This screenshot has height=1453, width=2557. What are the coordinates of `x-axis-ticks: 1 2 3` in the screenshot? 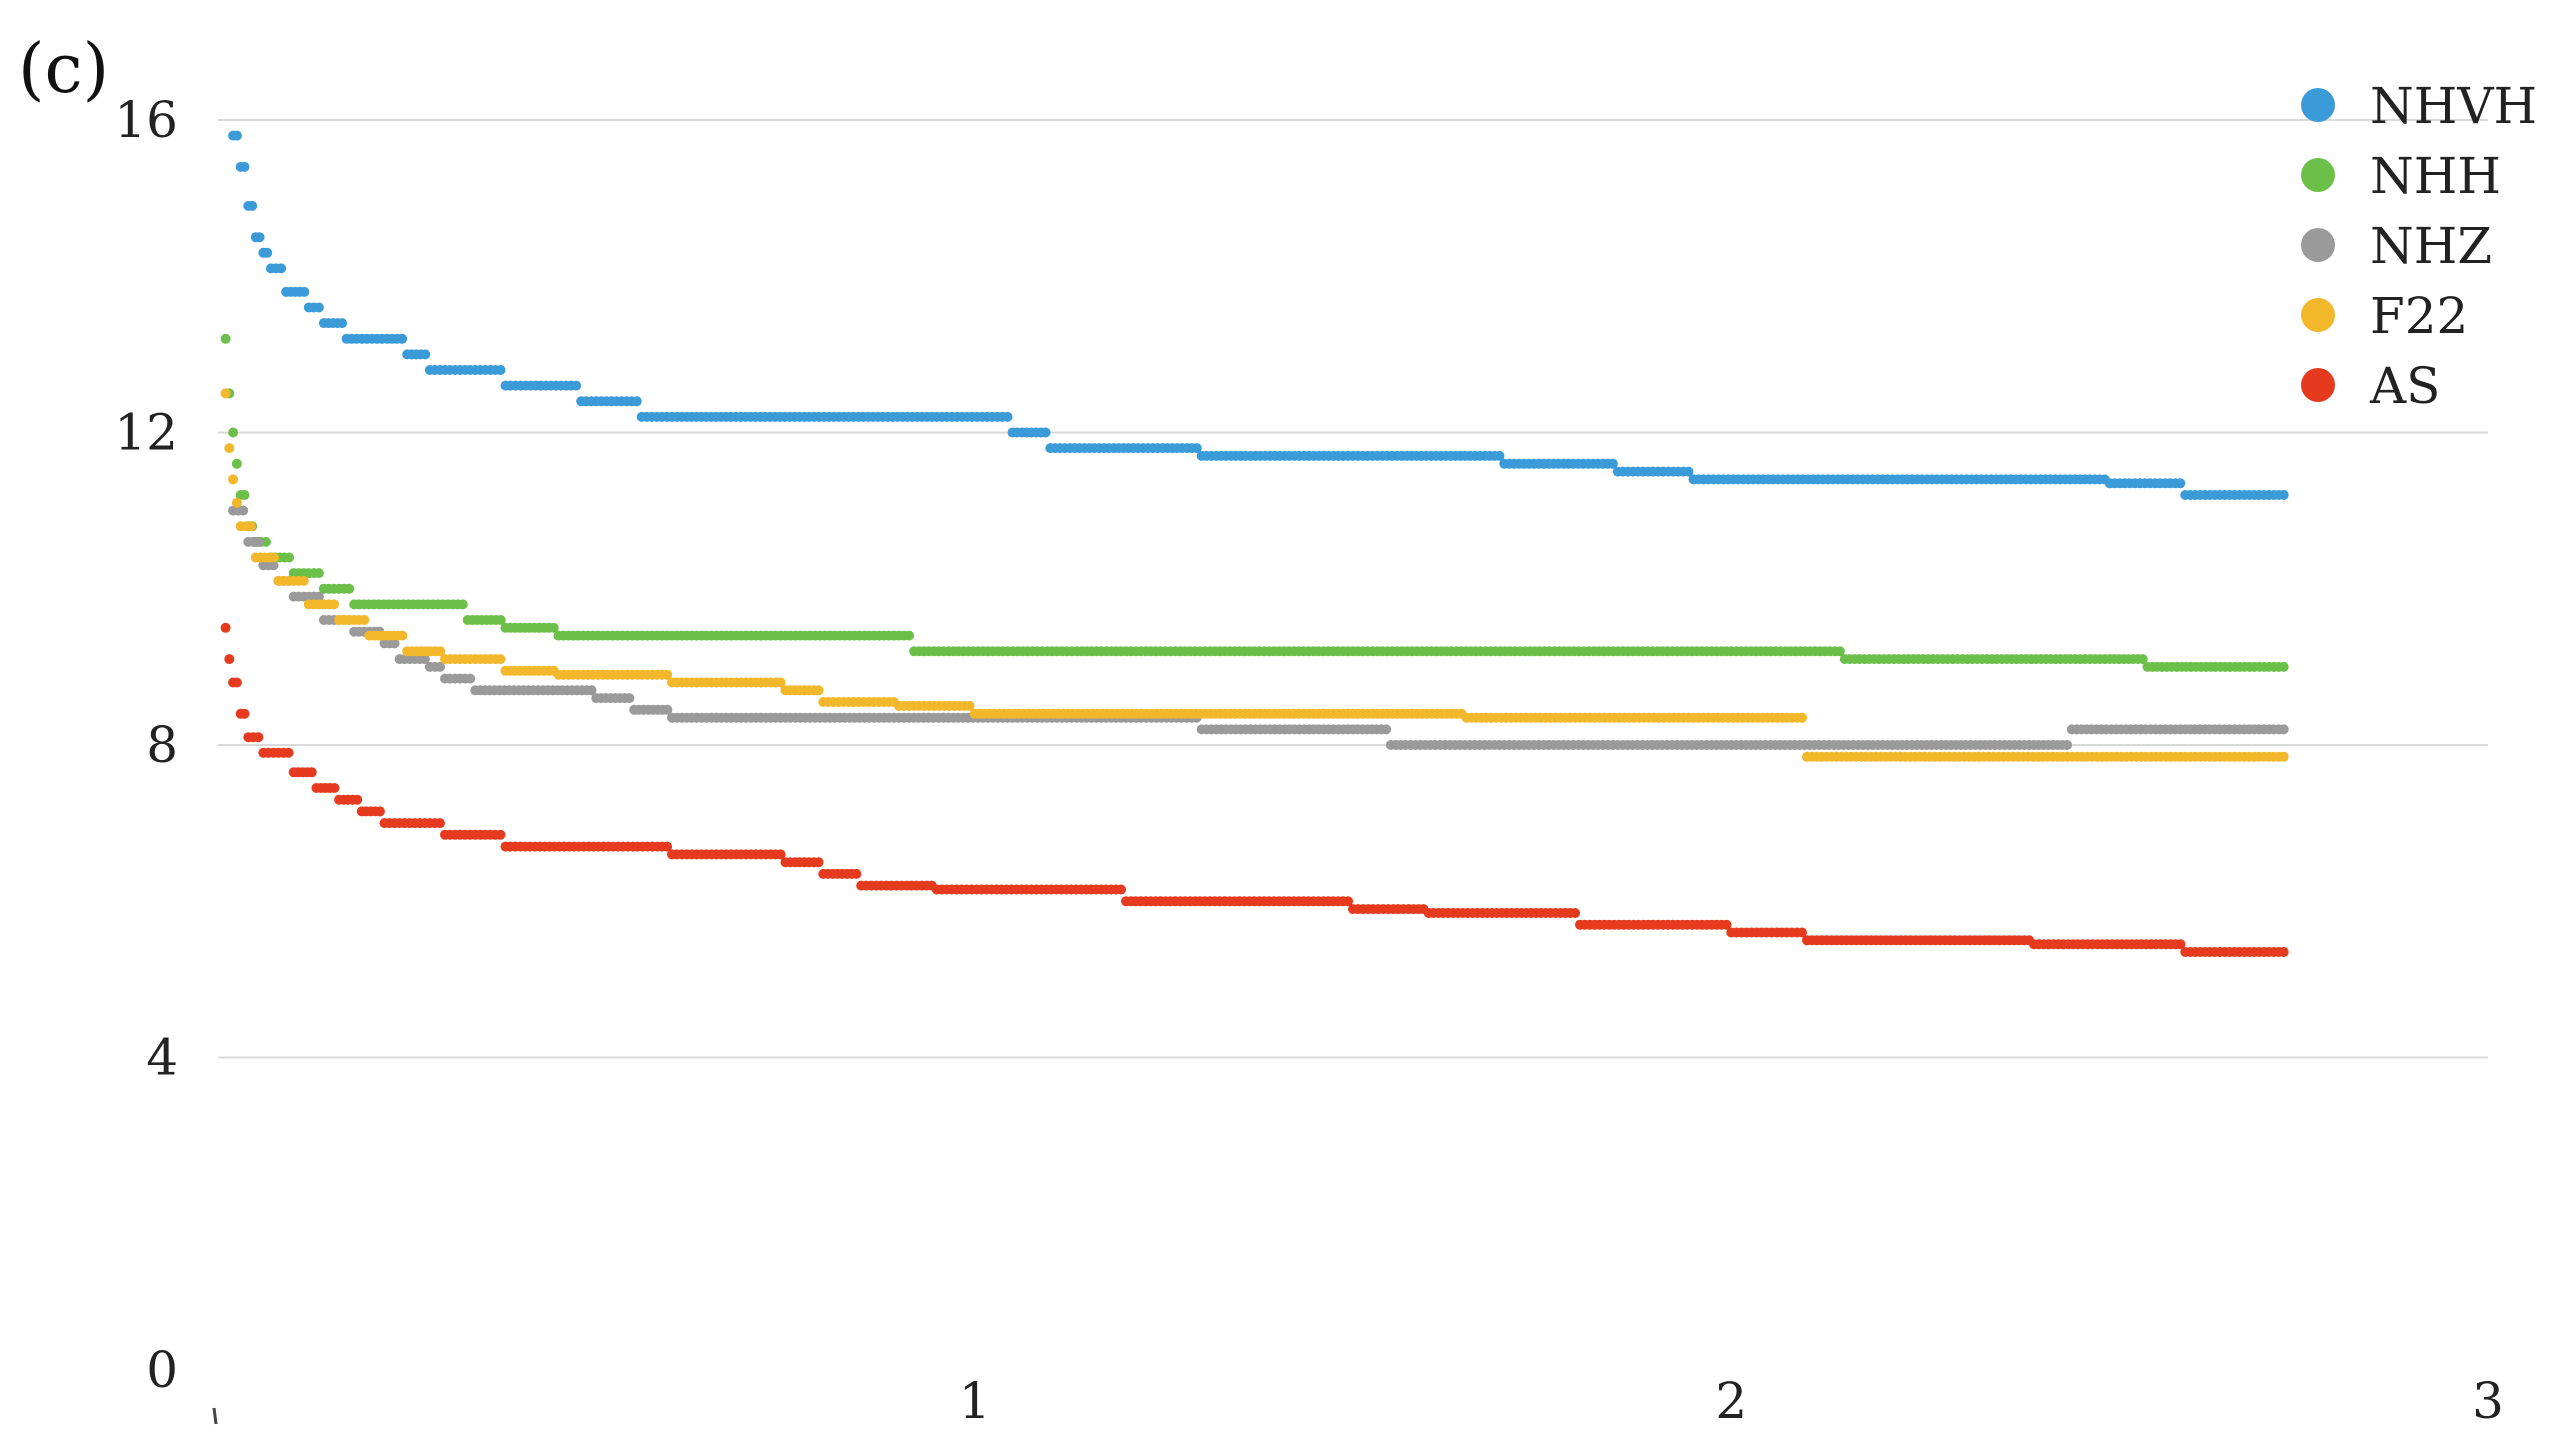 It's located at (1358, 1401).